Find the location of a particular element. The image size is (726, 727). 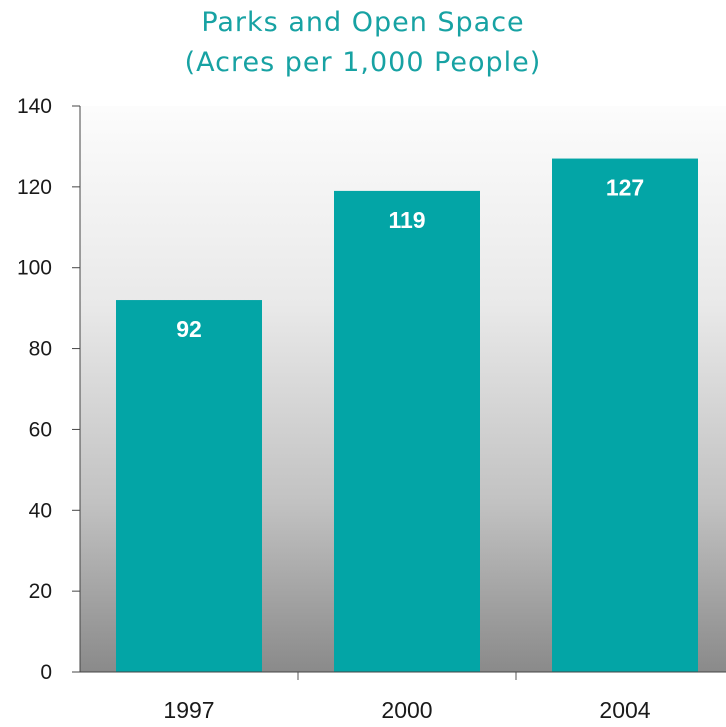

y-tick-label-60: 60 is located at coordinates (40, 429).